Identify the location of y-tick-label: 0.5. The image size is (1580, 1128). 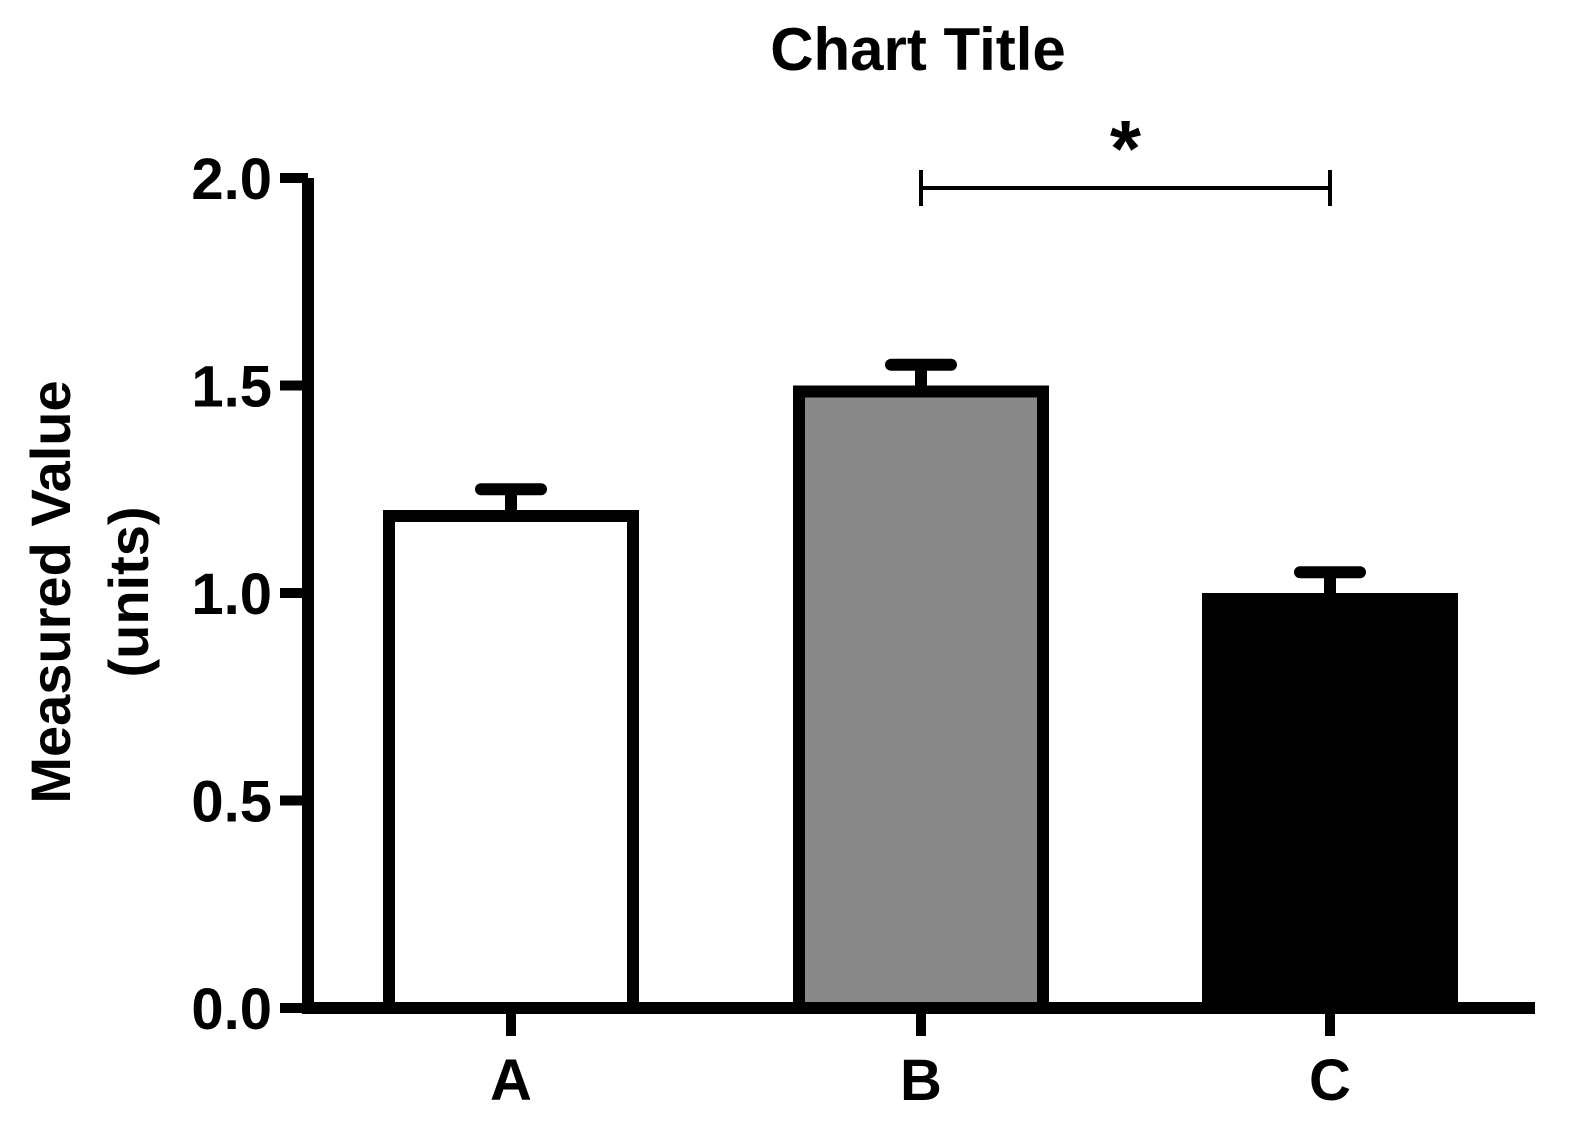
(231, 802).